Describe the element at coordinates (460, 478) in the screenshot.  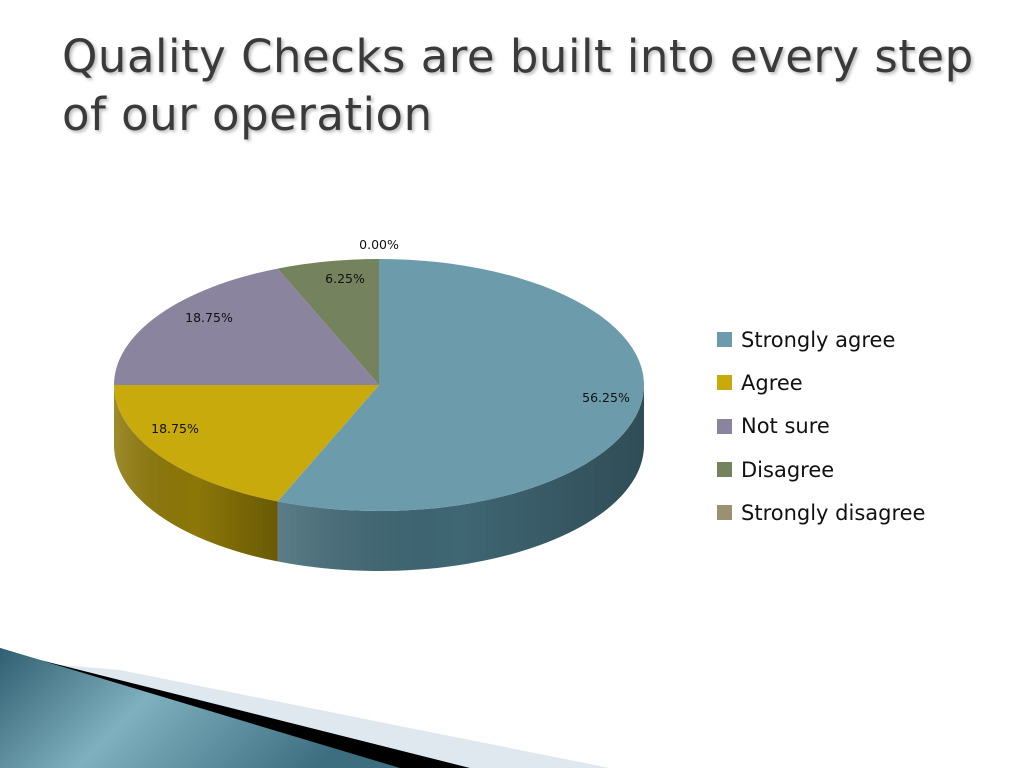
I see `pie-side-shade-strongly-agree` at that location.